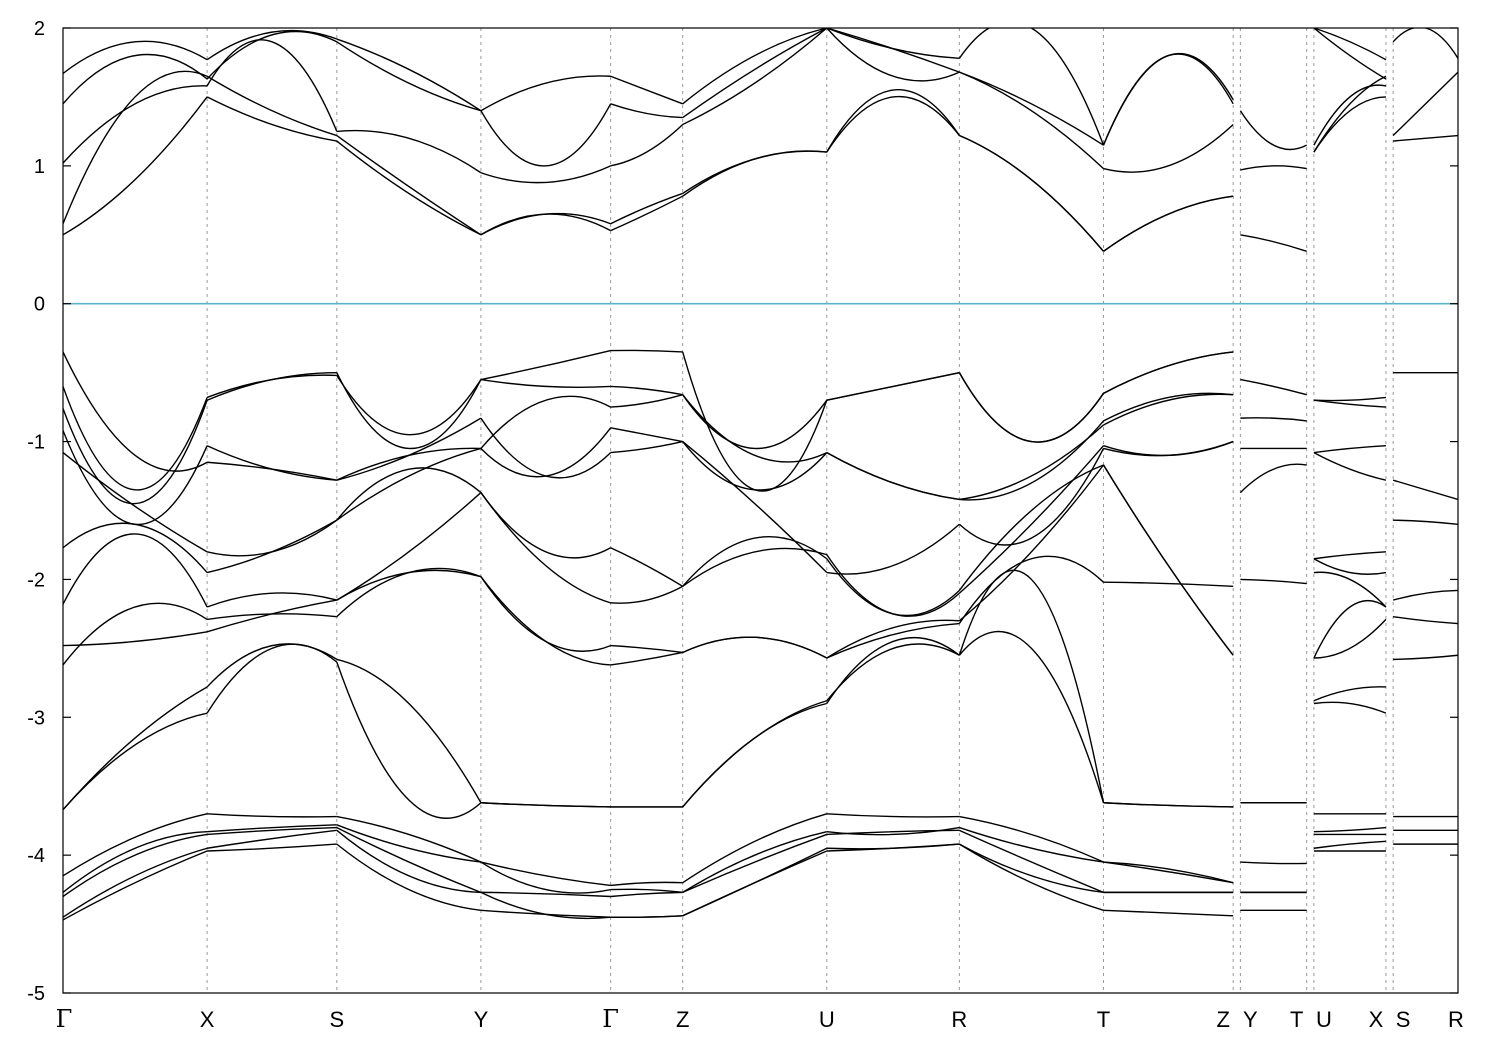  I want to click on kpoint-label: T, so click(1103, 1019).